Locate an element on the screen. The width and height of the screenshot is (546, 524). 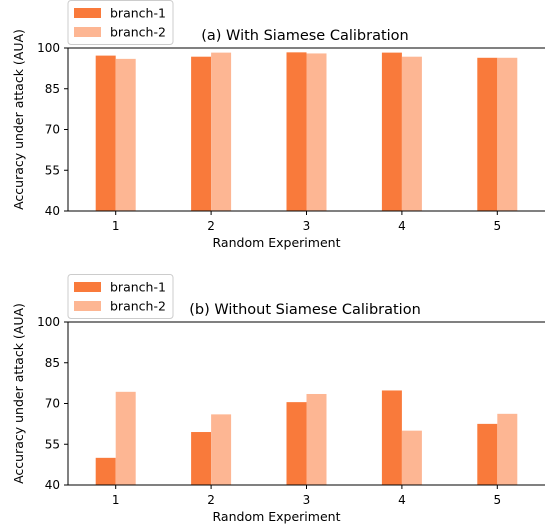
chart0-xtick-label: 5 is located at coordinates (497, 226).